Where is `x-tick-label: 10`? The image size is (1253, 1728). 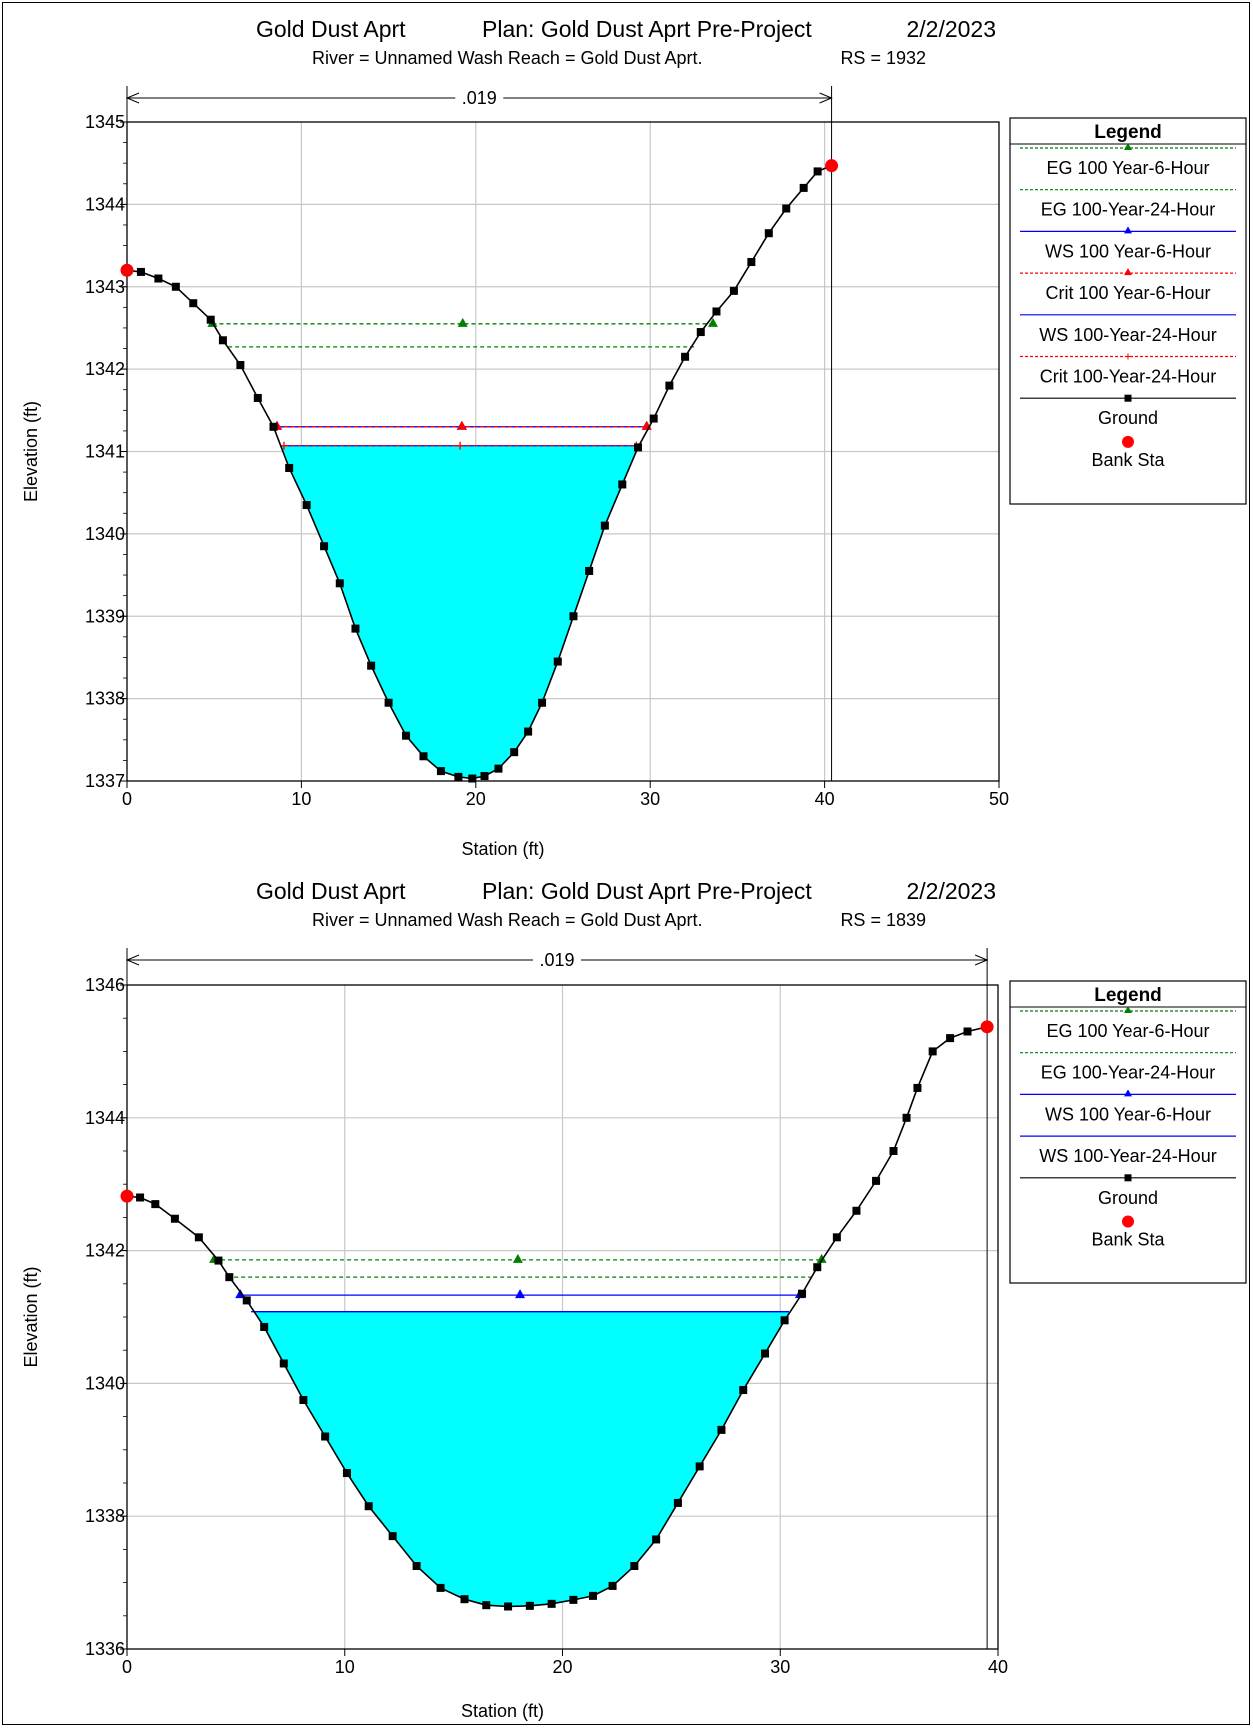
x-tick-label: 10 is located at coordinates (301, 799).